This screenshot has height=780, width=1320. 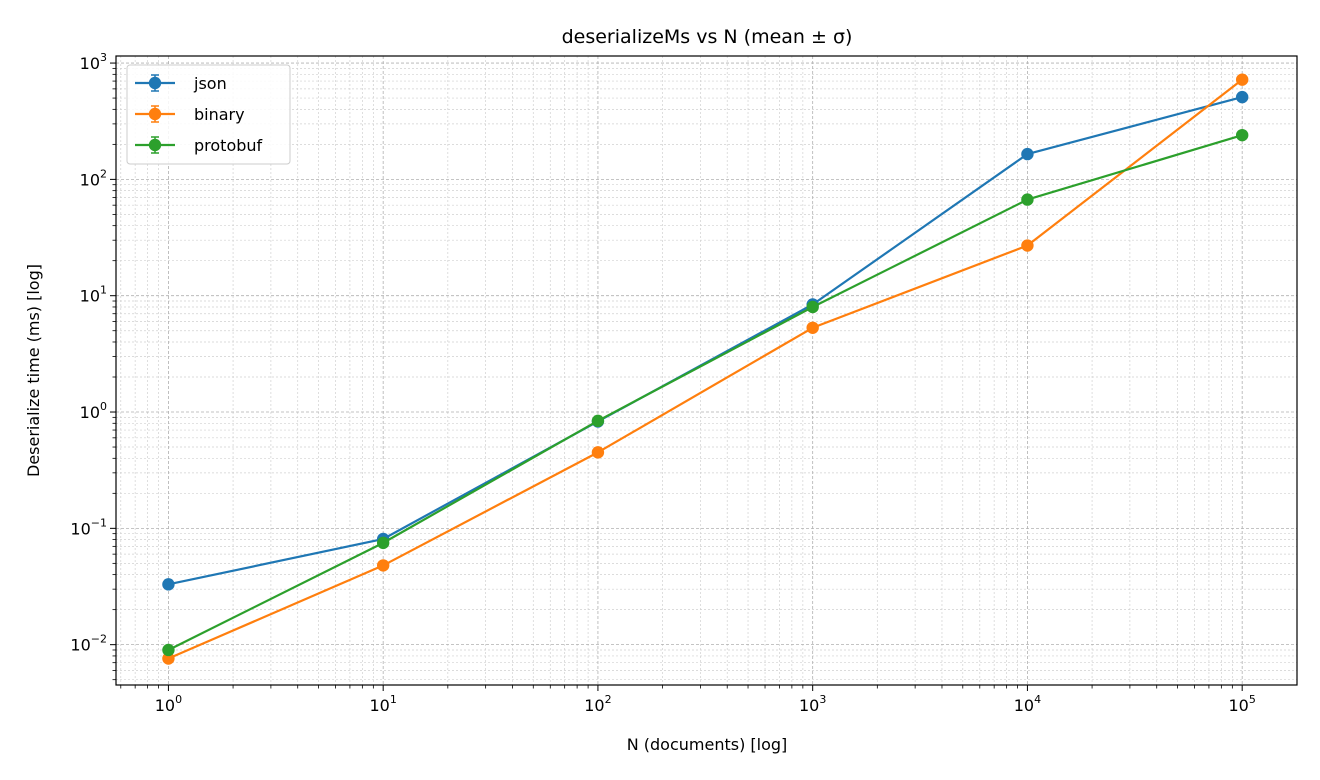 I want to click on chart-title: deserializeMs vs N (mean ± σ), so click(x=707, y=37).